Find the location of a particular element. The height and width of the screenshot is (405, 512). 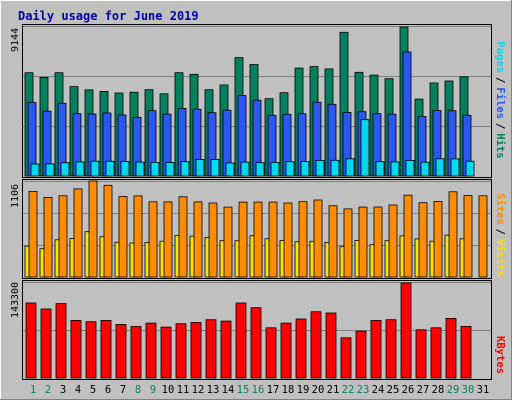

chart-title: Daily usage for June 2019 is located at coordinates (108, 16).